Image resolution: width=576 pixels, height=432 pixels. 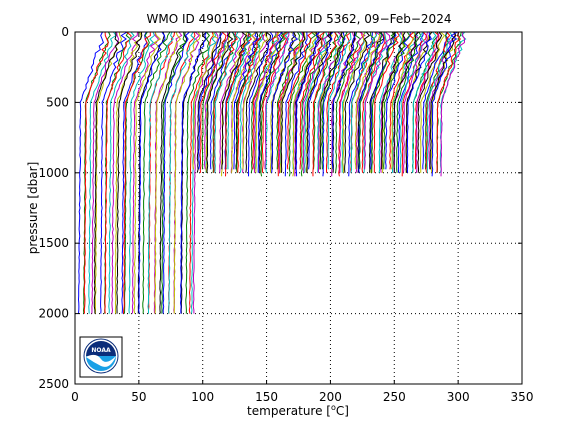 What do you see at coordinates (202, 397) in the screenshot?
I see `x-tick-label: 100` at bounding box center [202, 397].